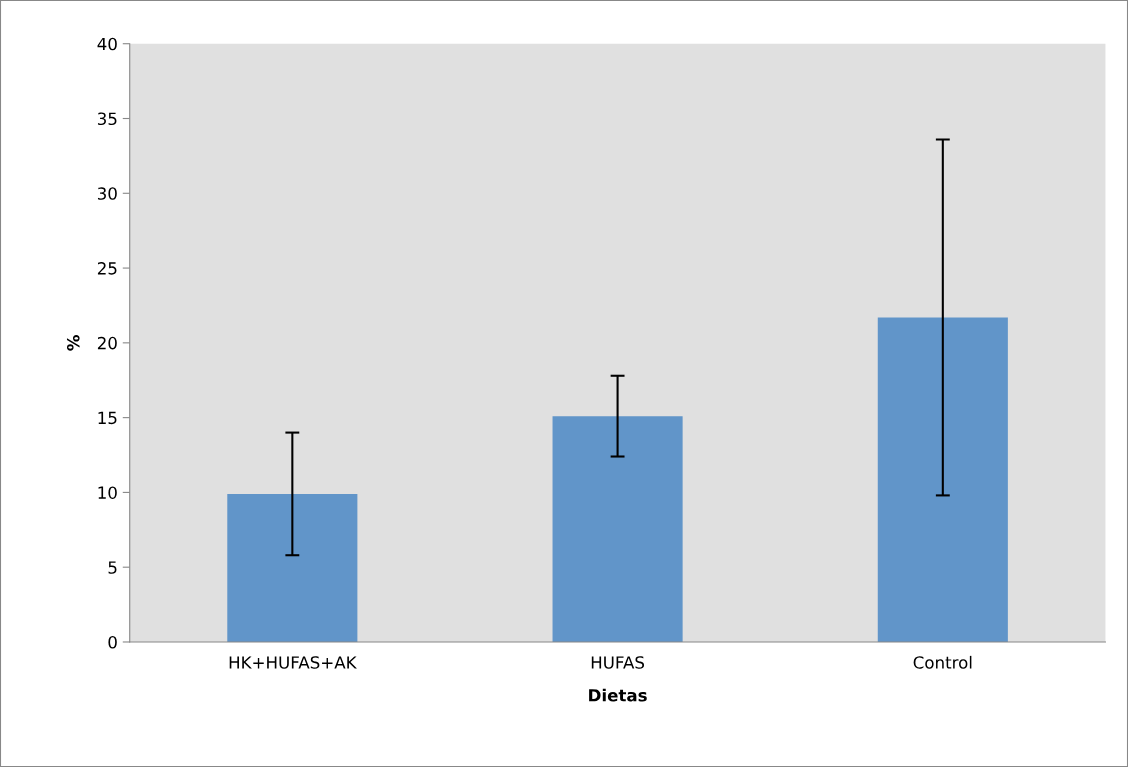 The image size is (1128, 767). Describe the element at coordinates (107, 193) in the screenshot. I see `y-tick-label: 30` at that location.